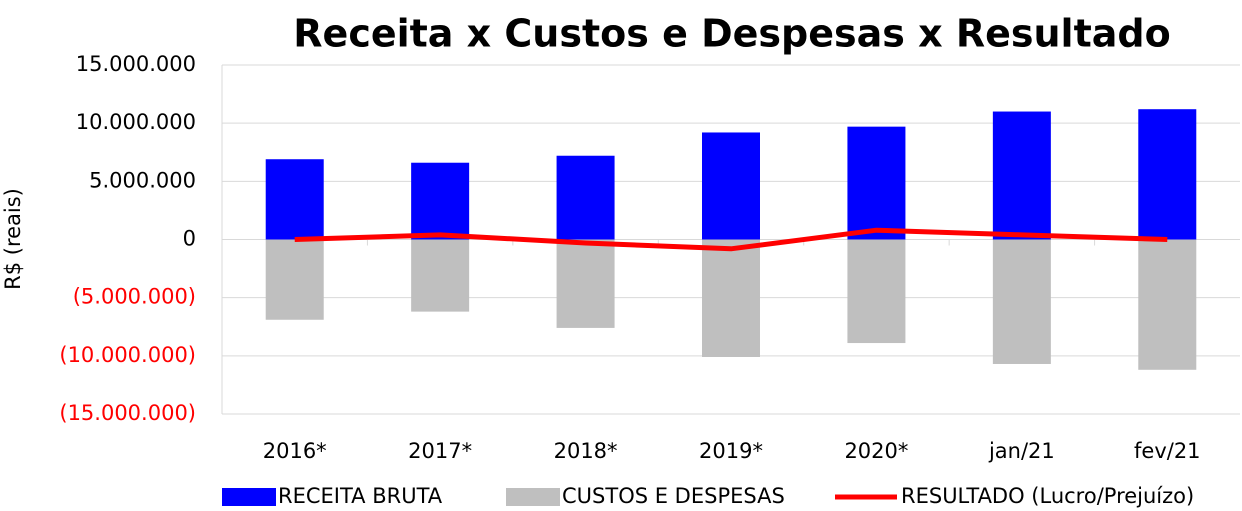 Image resolution: width=1242 pixels, height=511 pixels. What do you see at coordinates (136, 122) in the screenshot?
I see `y-tick-label: 10.000.000` at bounding box center [136, 122].